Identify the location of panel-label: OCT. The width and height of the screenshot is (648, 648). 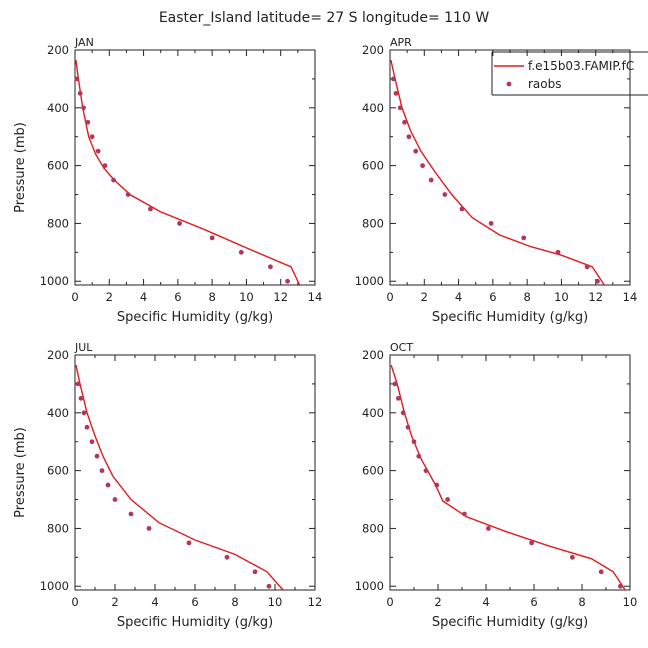
(401, 347).